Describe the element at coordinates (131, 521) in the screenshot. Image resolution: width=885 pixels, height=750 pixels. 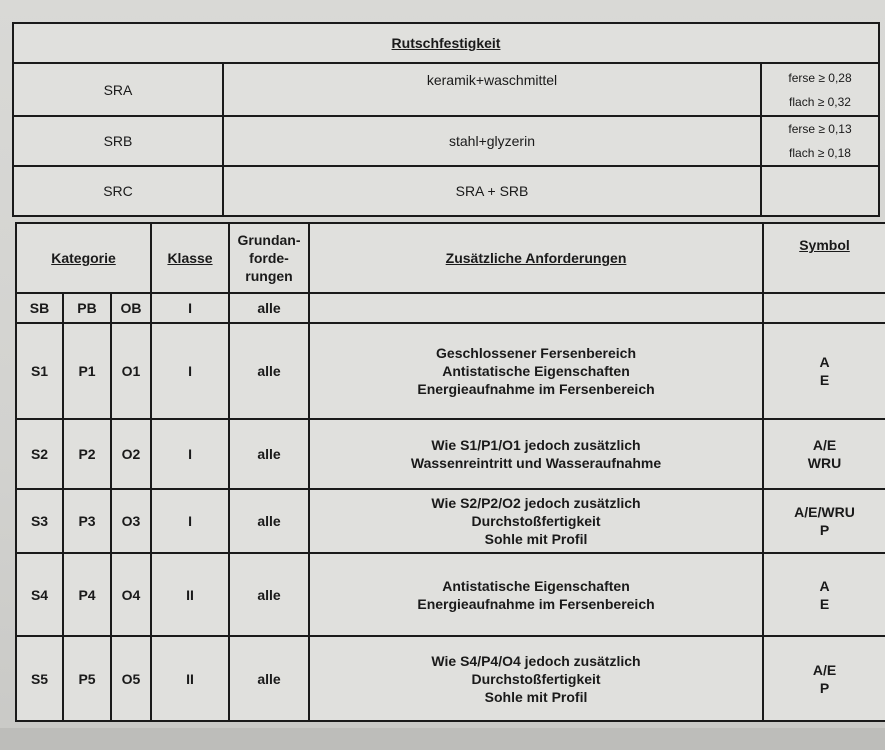
I see `cell-ob: O3` at that location.